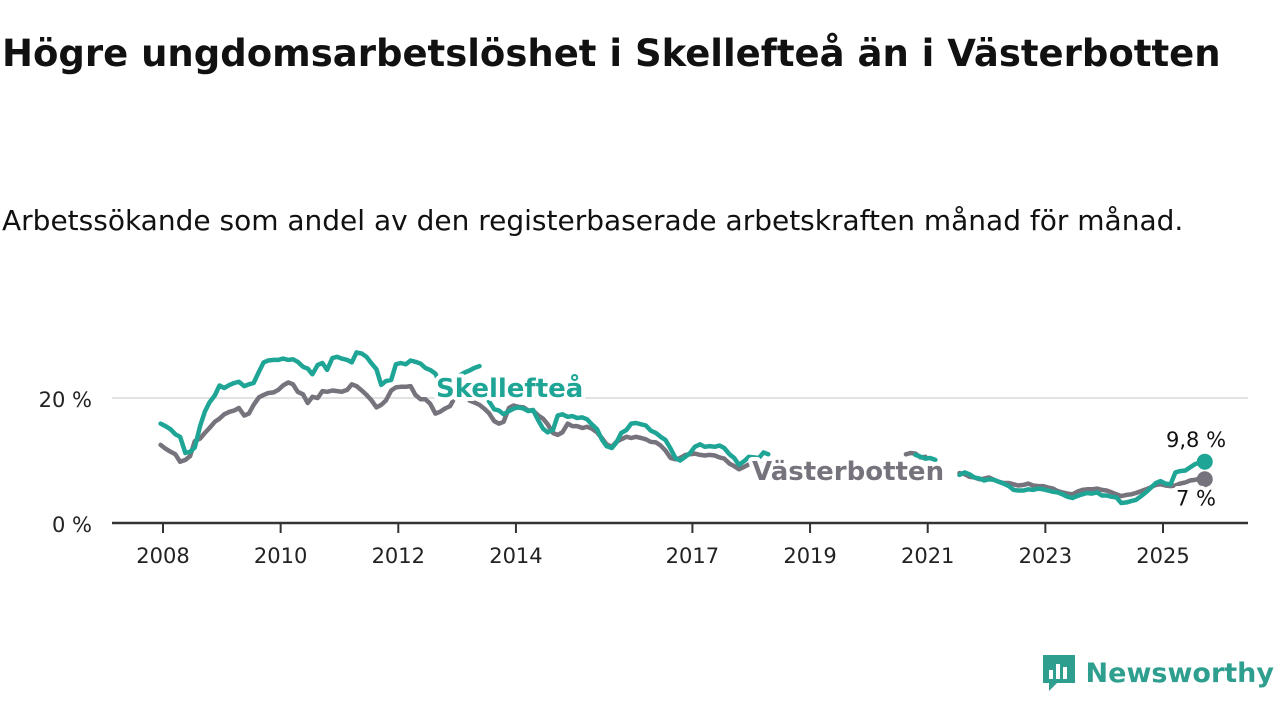 This screenshot has width=1280, height=720. What do you see at coordinates (162, 556) in the screenshot?
I see `x-tick-label: 2008` at bounding box center [162, 556].